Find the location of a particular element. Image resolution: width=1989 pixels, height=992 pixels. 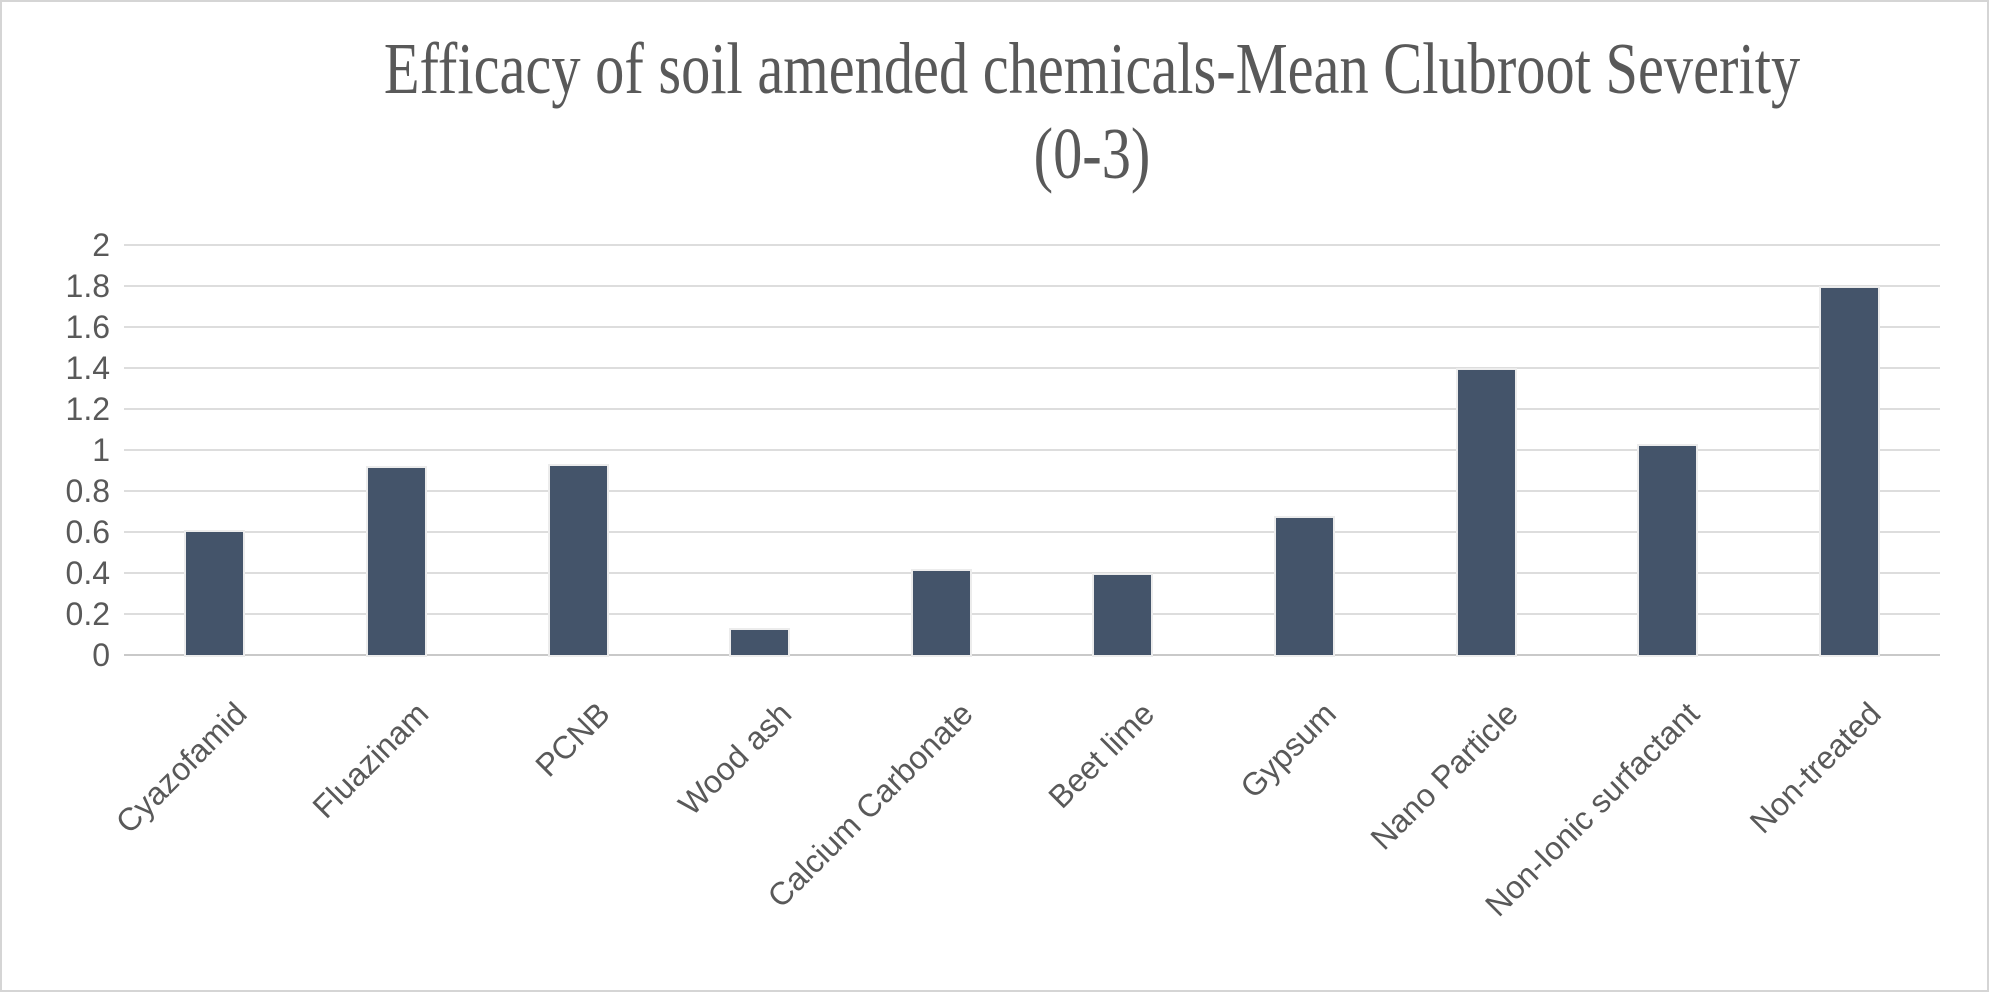

bar-pcnb is located at coordinates (578, 560).